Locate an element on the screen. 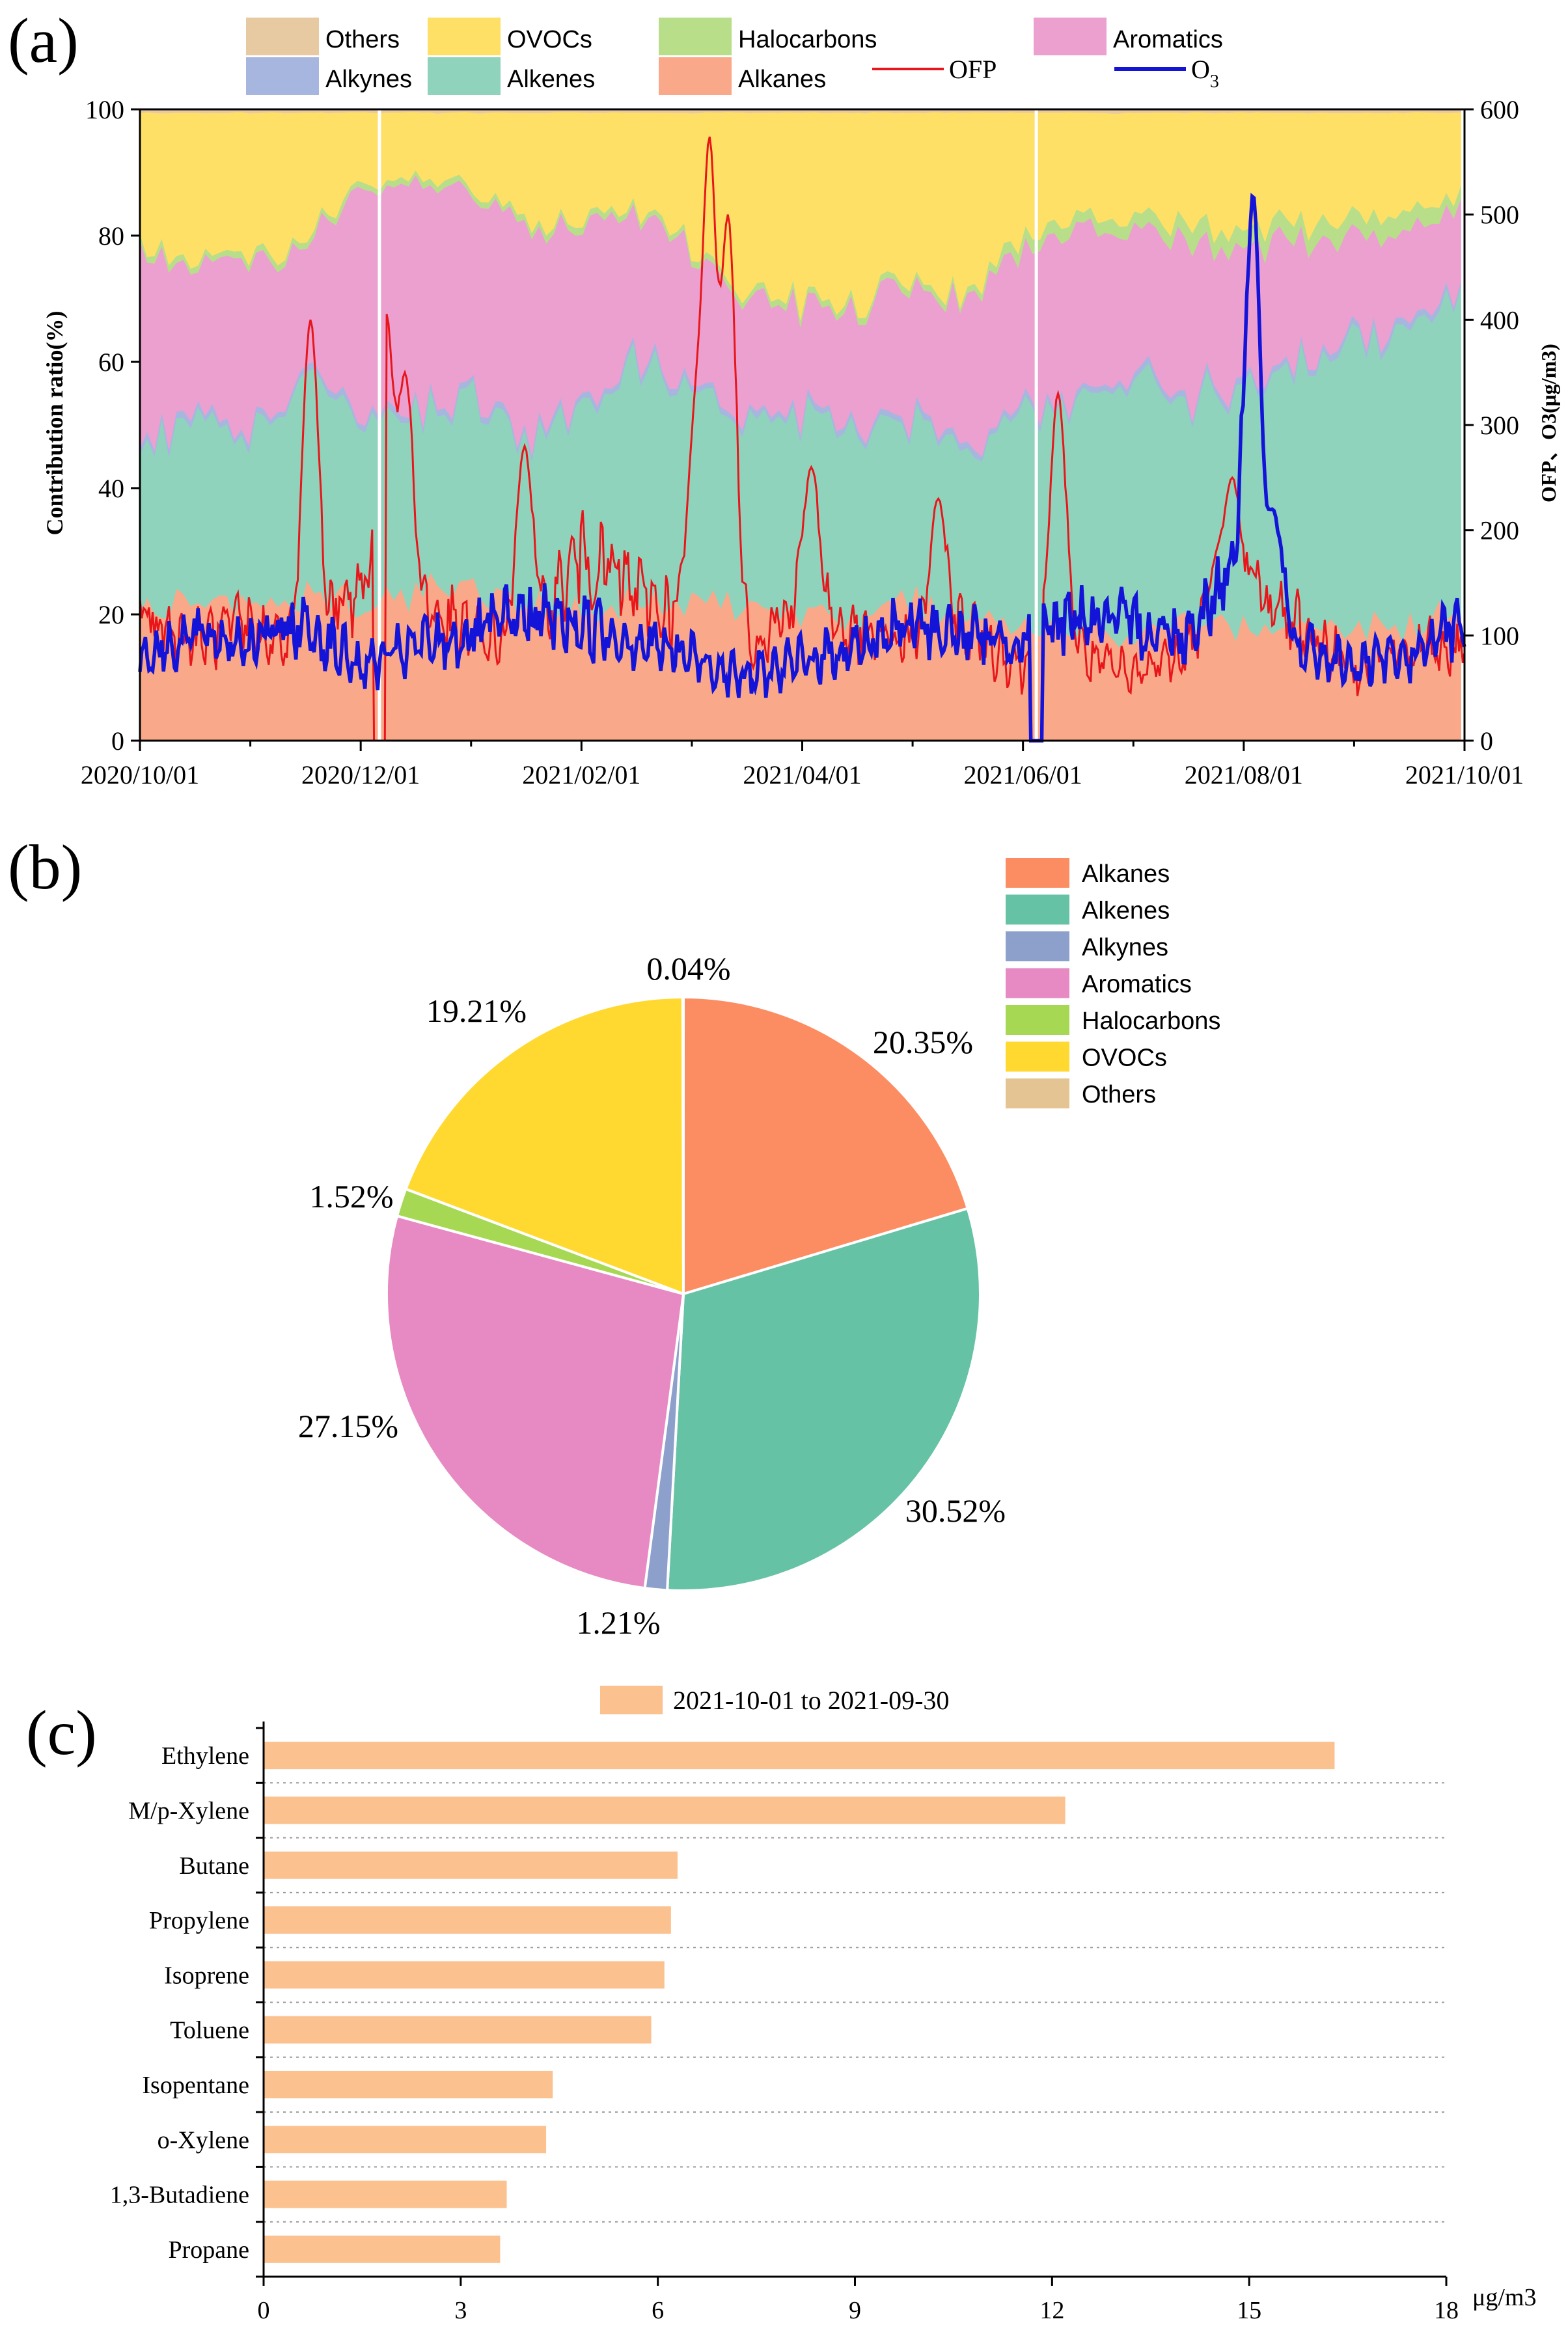 Image resolution: width=1568 pixels, height=2332 pixels. bar-propylene is located at coordinates (467, 1920).